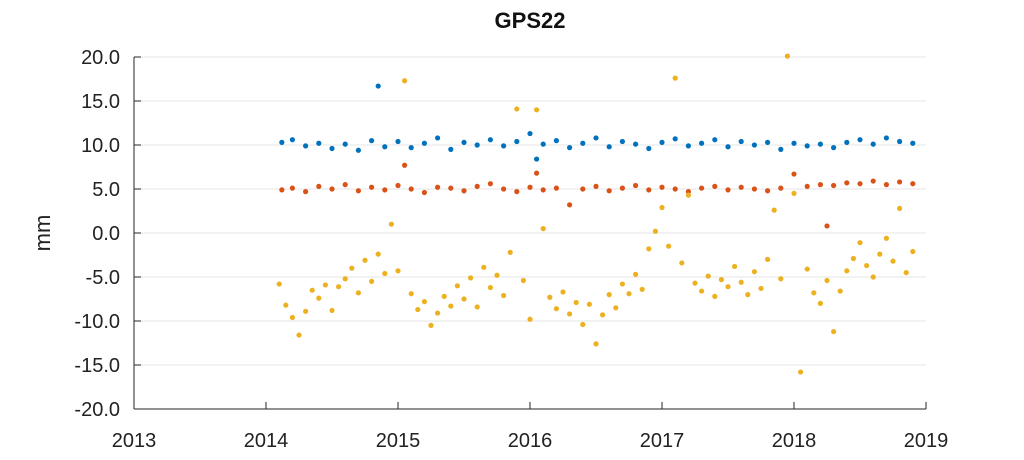 This screenshot has width=1024, height=460. Describe the element at coordinates (662, 441) in the screenshot. I see `x-tick-label: 2017` at that location.